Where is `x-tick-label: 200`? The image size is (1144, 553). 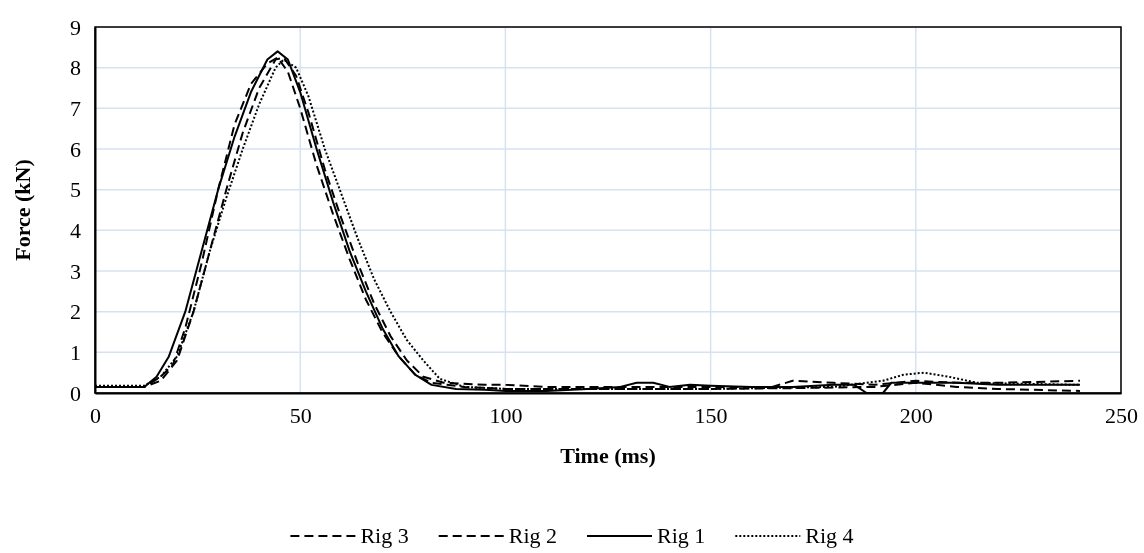
x-tick-label: 200 is located at coordinates (916, 415).